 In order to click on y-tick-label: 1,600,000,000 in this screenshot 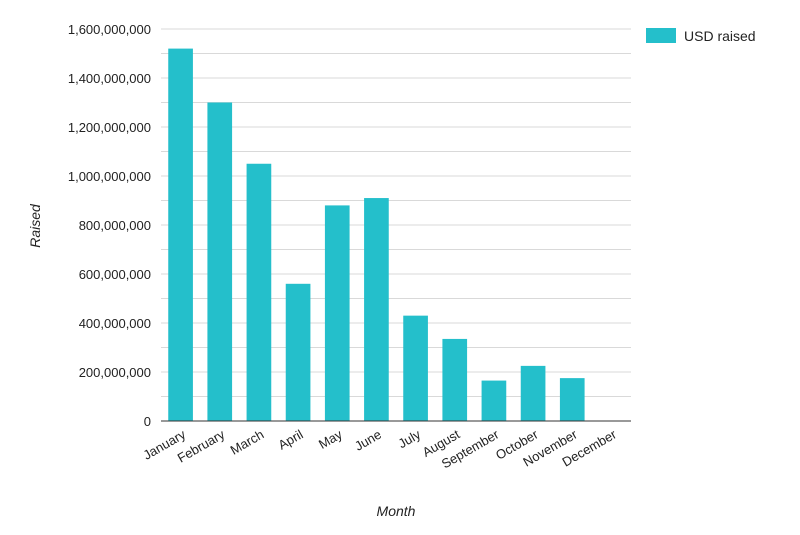, I will do `click(109, 29)`.